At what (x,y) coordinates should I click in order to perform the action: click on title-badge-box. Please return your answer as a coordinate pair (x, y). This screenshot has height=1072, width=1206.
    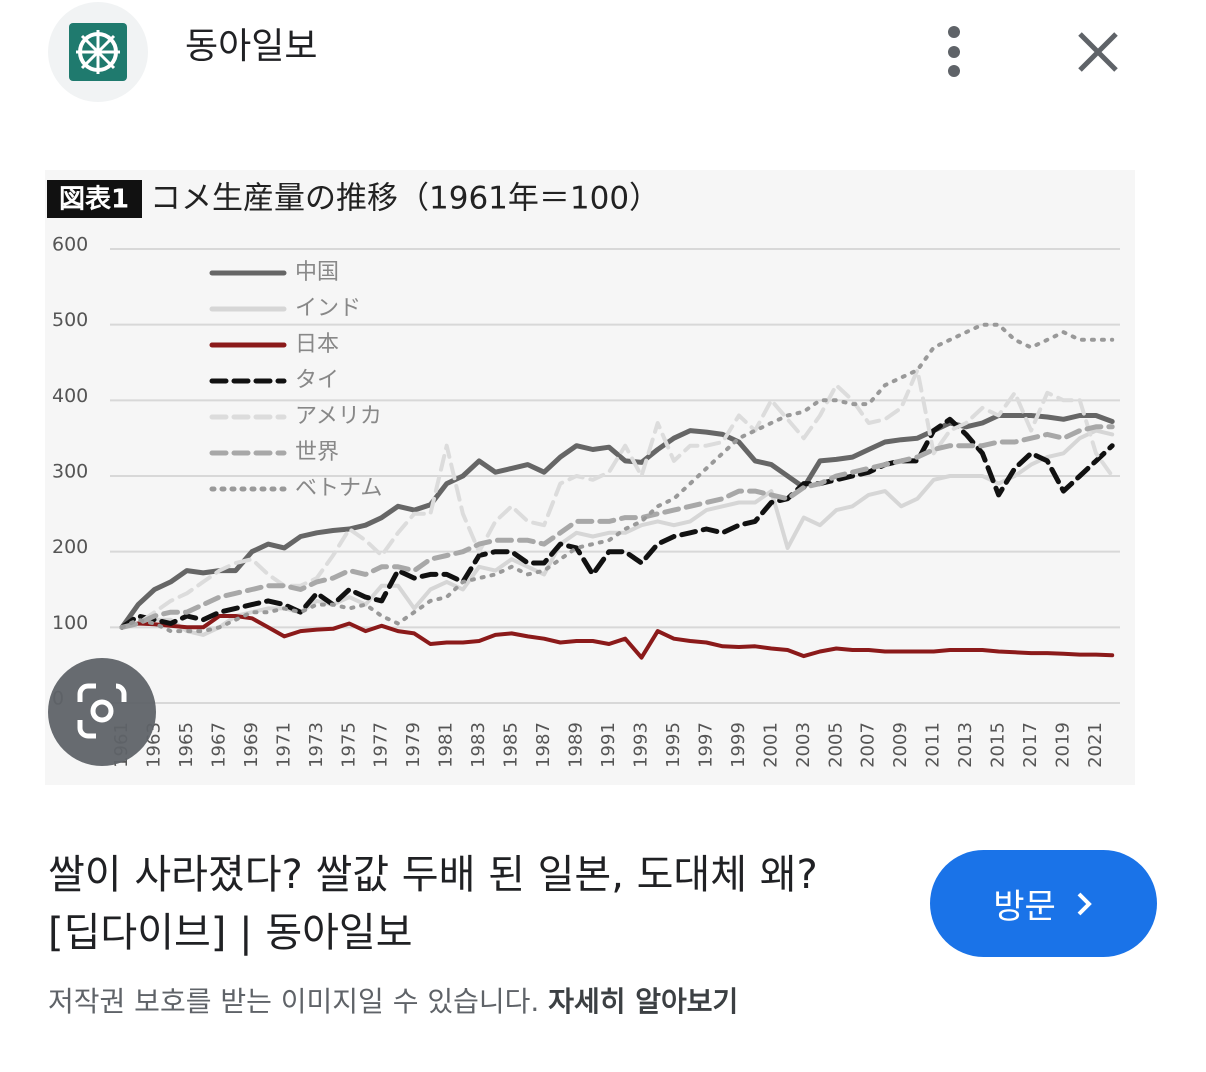
    Looking at the image, I should click on (94, 199).